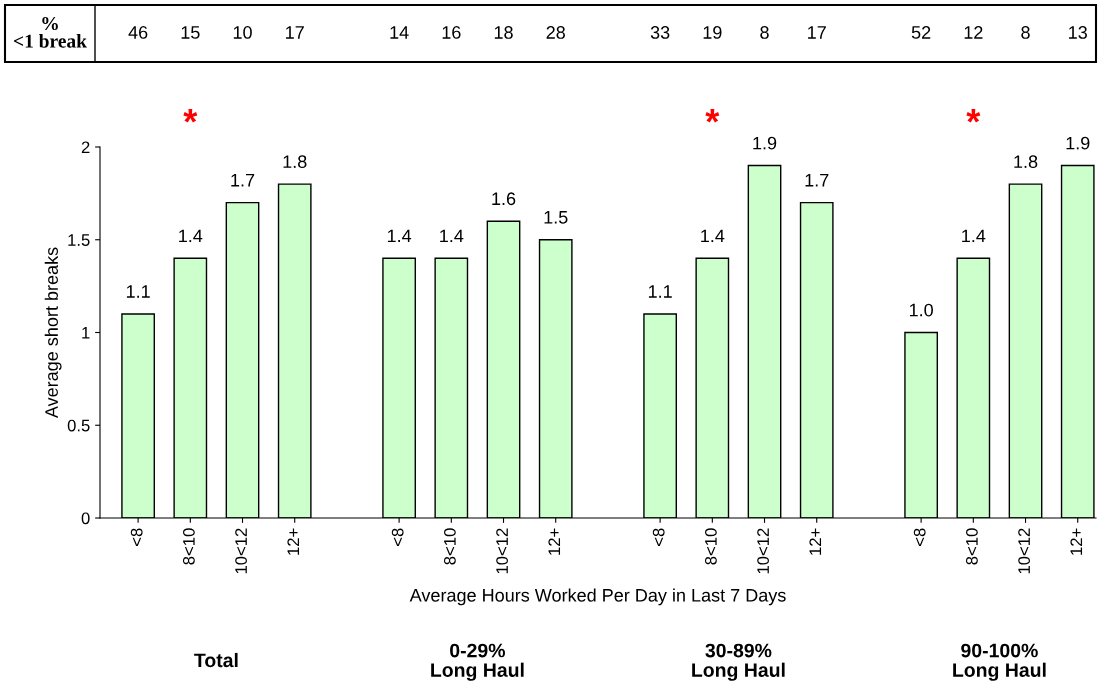 The image size is (1098, 691). What do you see at coordinates (138, 32) in the screenshot?
I see `text: 46` at bounding box center [138, 32].